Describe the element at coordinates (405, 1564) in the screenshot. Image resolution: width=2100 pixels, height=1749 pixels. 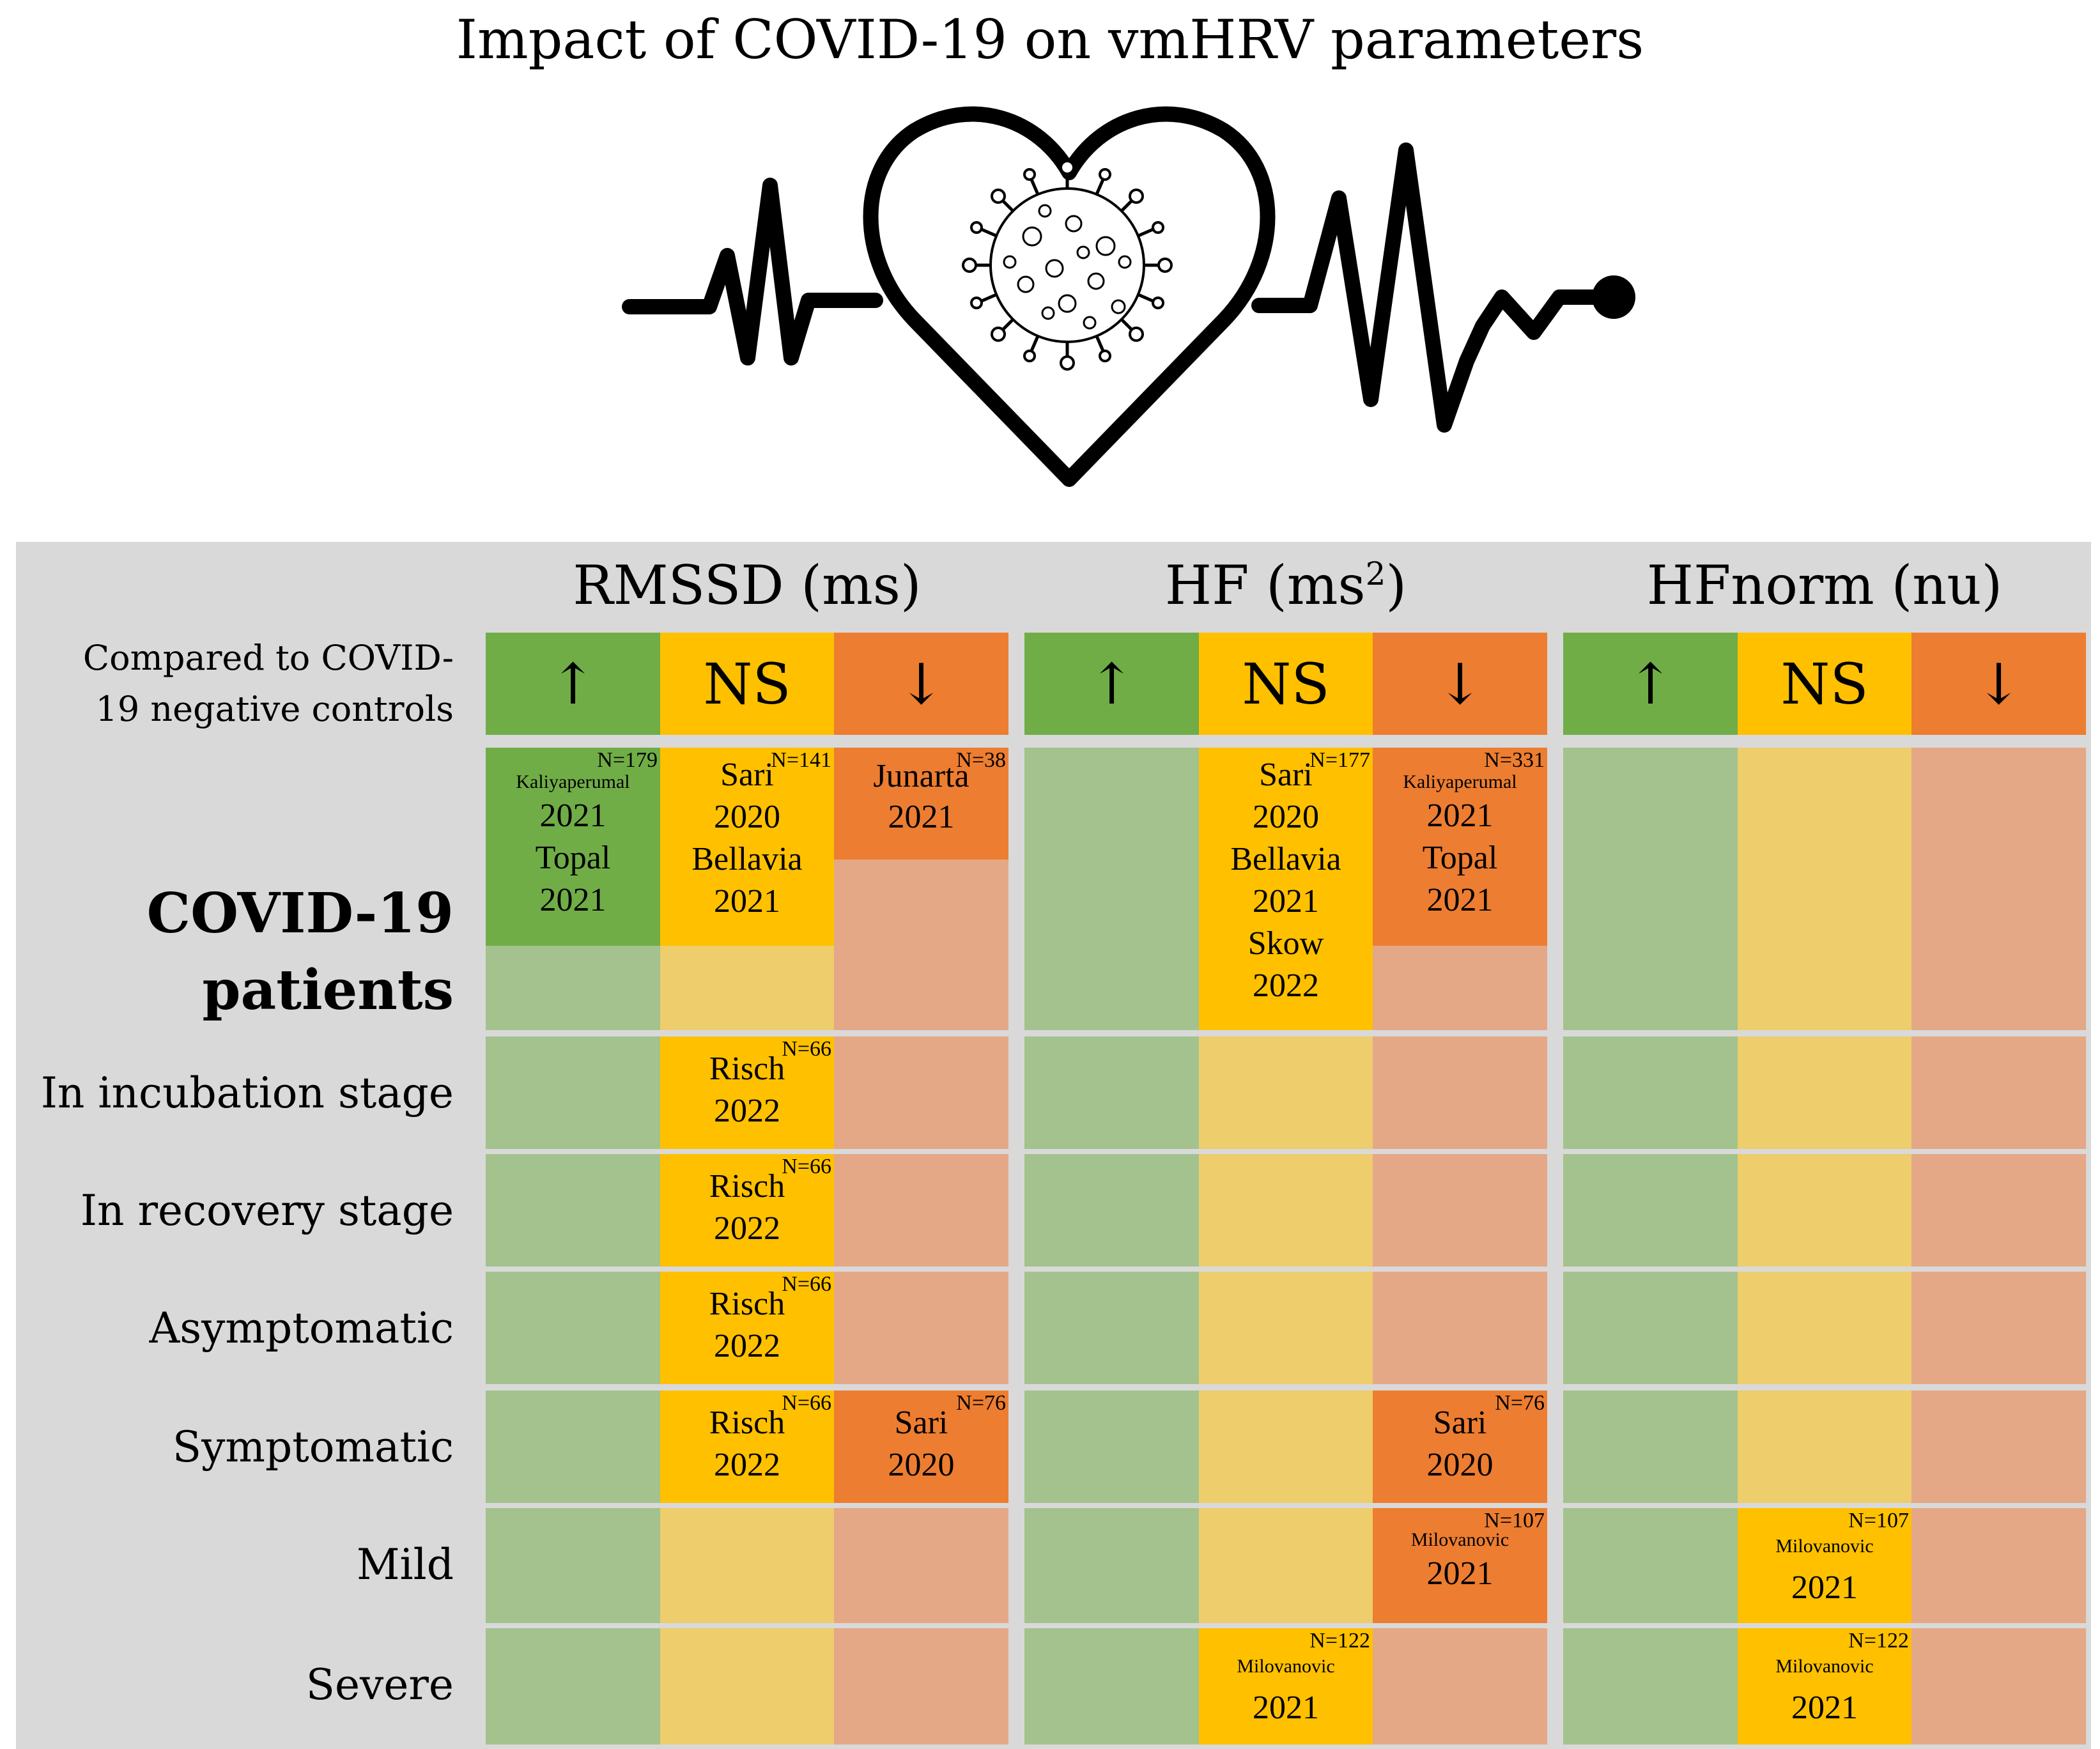
I see `row-label-mild: Mild` at that location.